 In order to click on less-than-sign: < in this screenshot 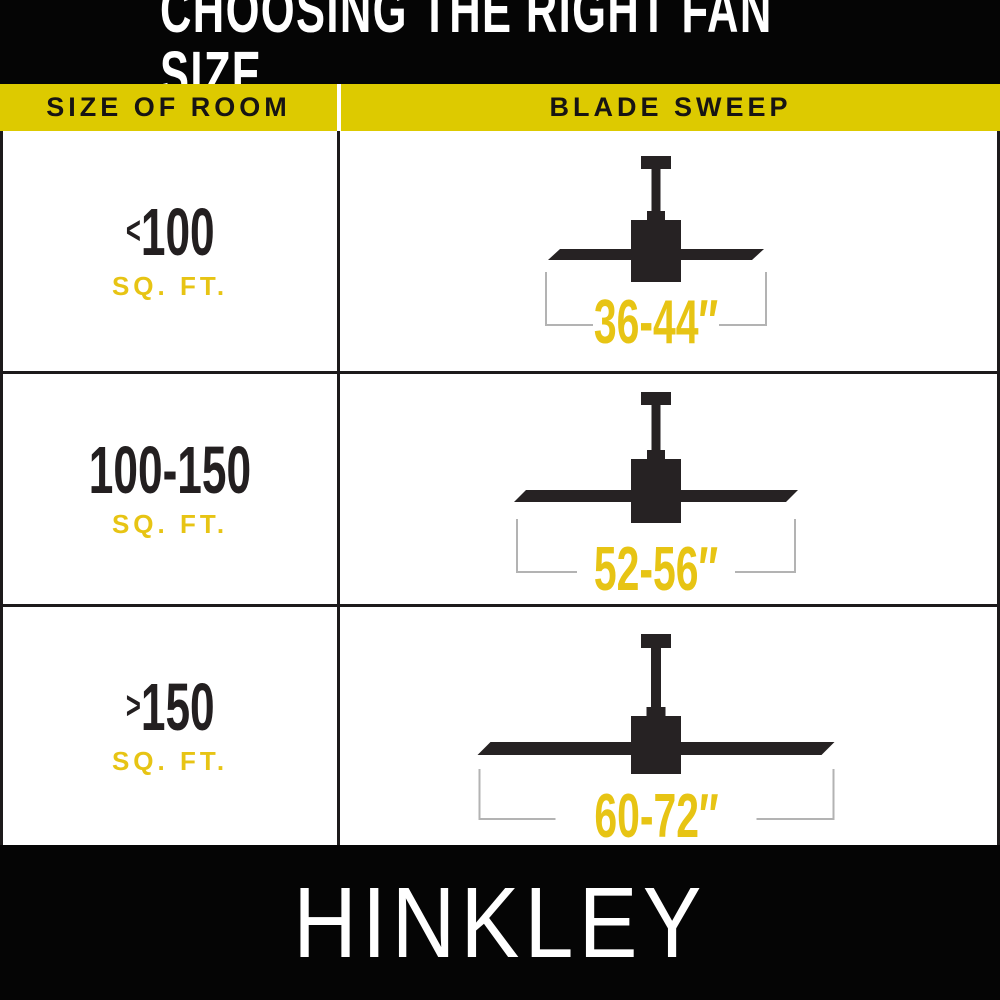, I will do `click(133, 231)`.